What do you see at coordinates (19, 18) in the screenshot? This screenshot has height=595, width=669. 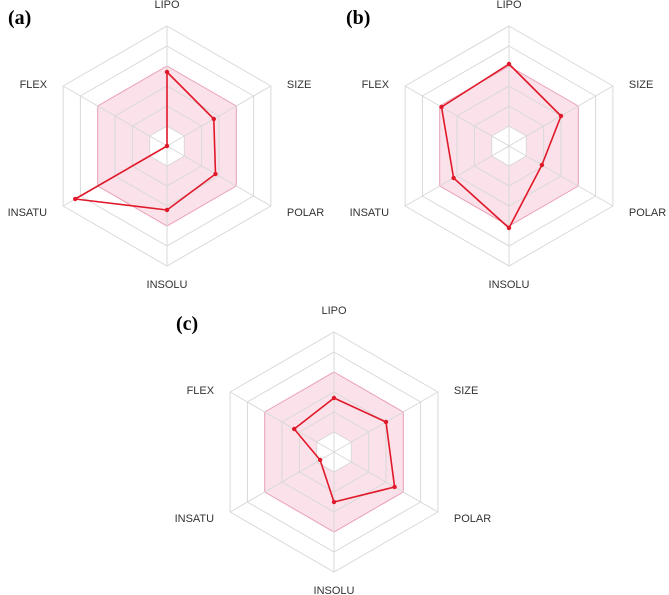 I see `panel-label: (a)` at bounding box center [19, 18].